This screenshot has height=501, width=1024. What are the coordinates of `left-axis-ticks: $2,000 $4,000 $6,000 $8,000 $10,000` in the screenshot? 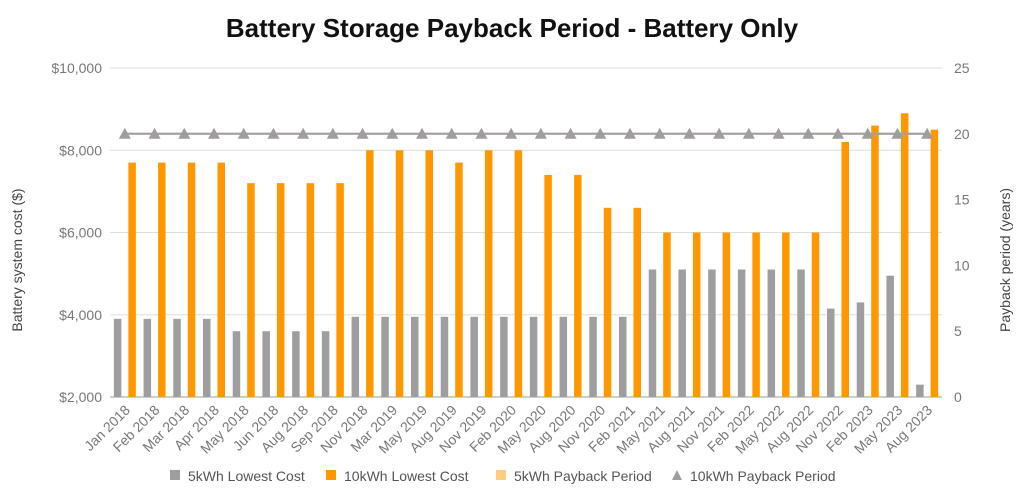 It's located at (76, 232).